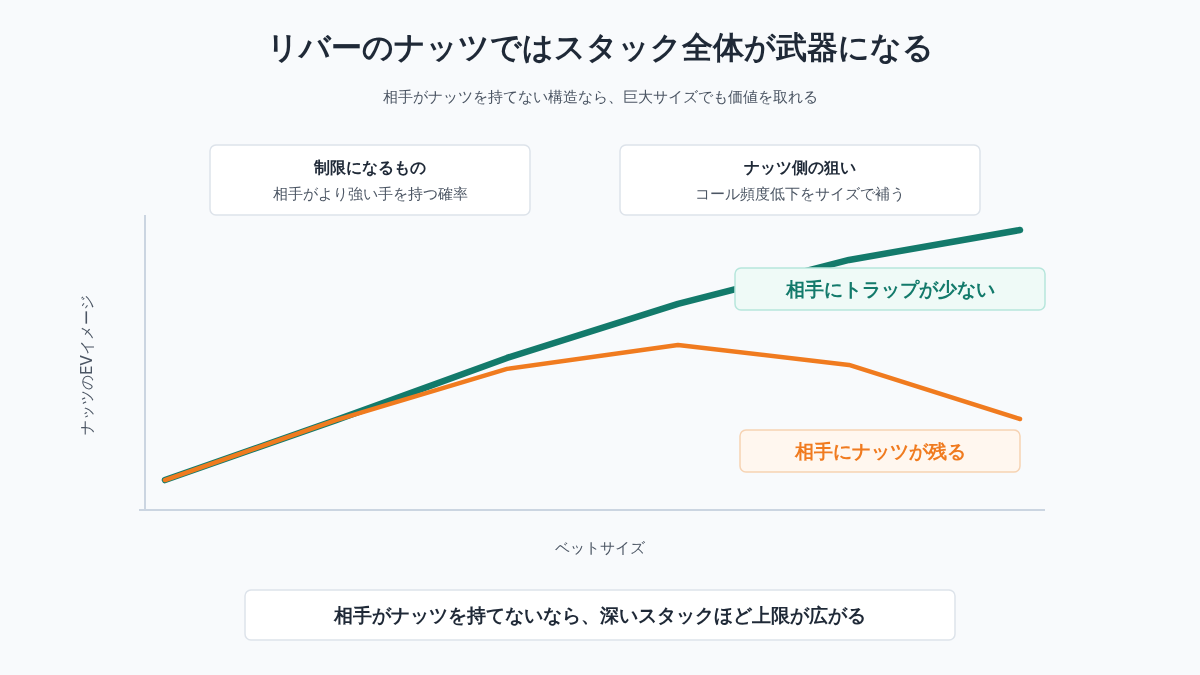 This screenshot has height=675, width=1200. Describe the element at coordinates (800, 167) in the screenshot. I see `text: ナッツ側の狙い` at that location.